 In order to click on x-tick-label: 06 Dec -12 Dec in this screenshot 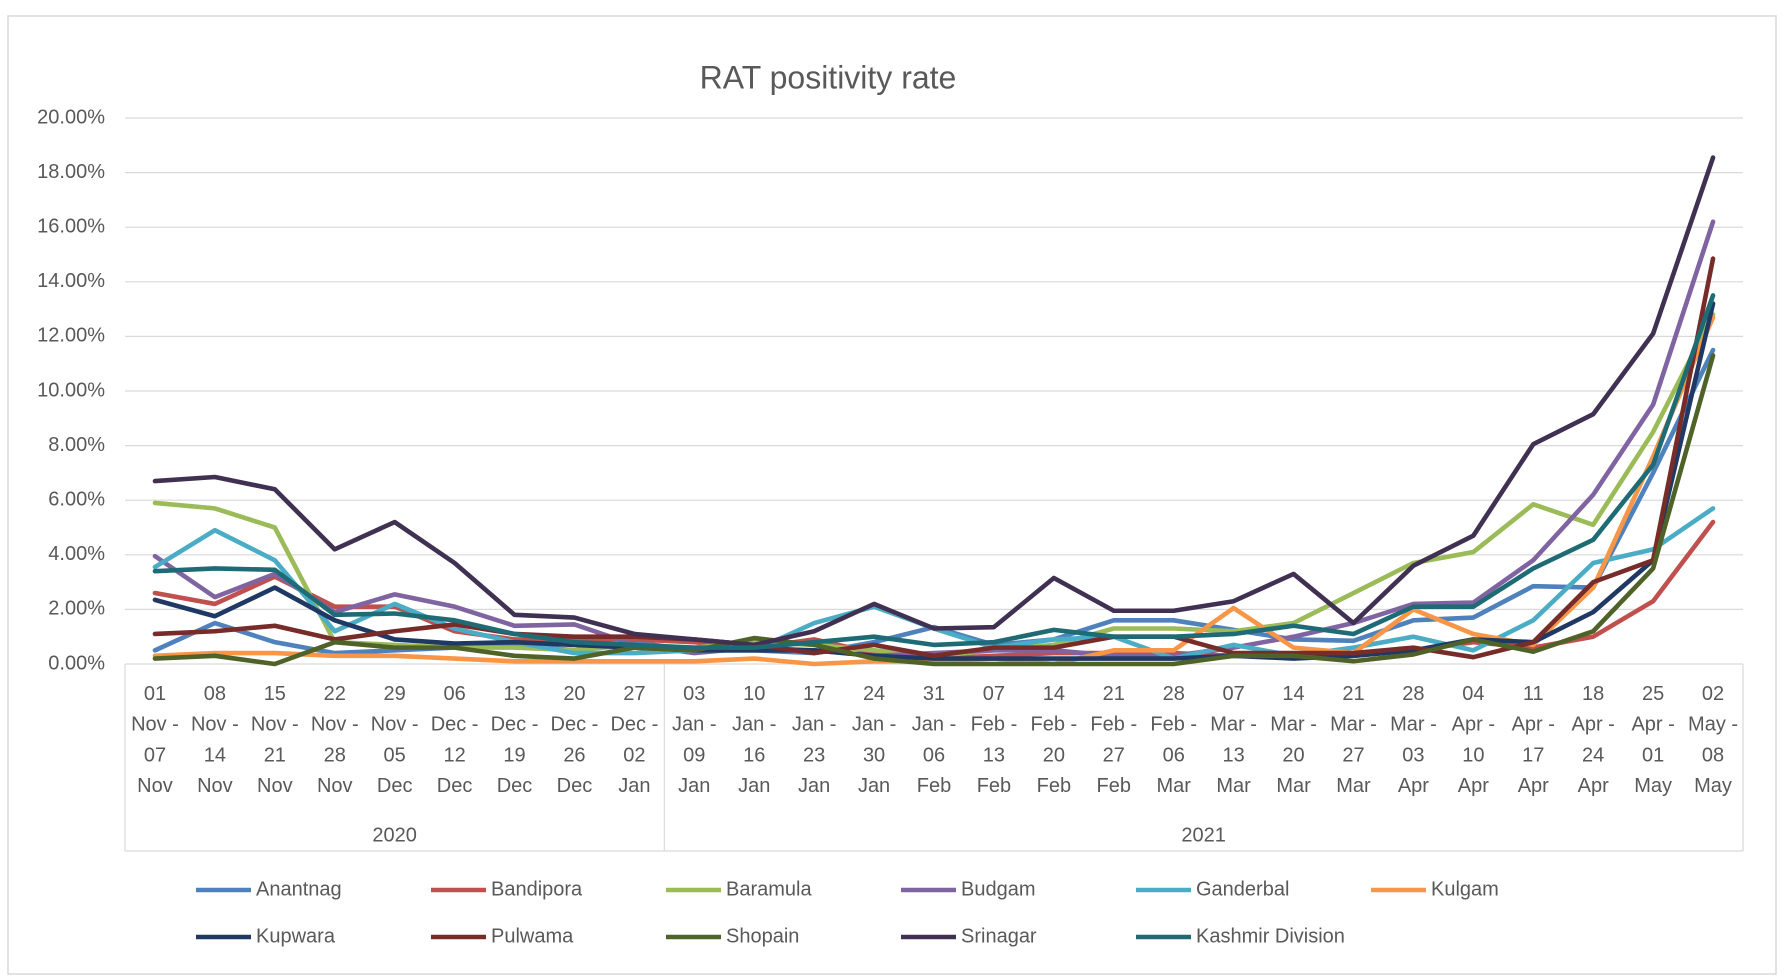, I will do `click(455, 740)`.